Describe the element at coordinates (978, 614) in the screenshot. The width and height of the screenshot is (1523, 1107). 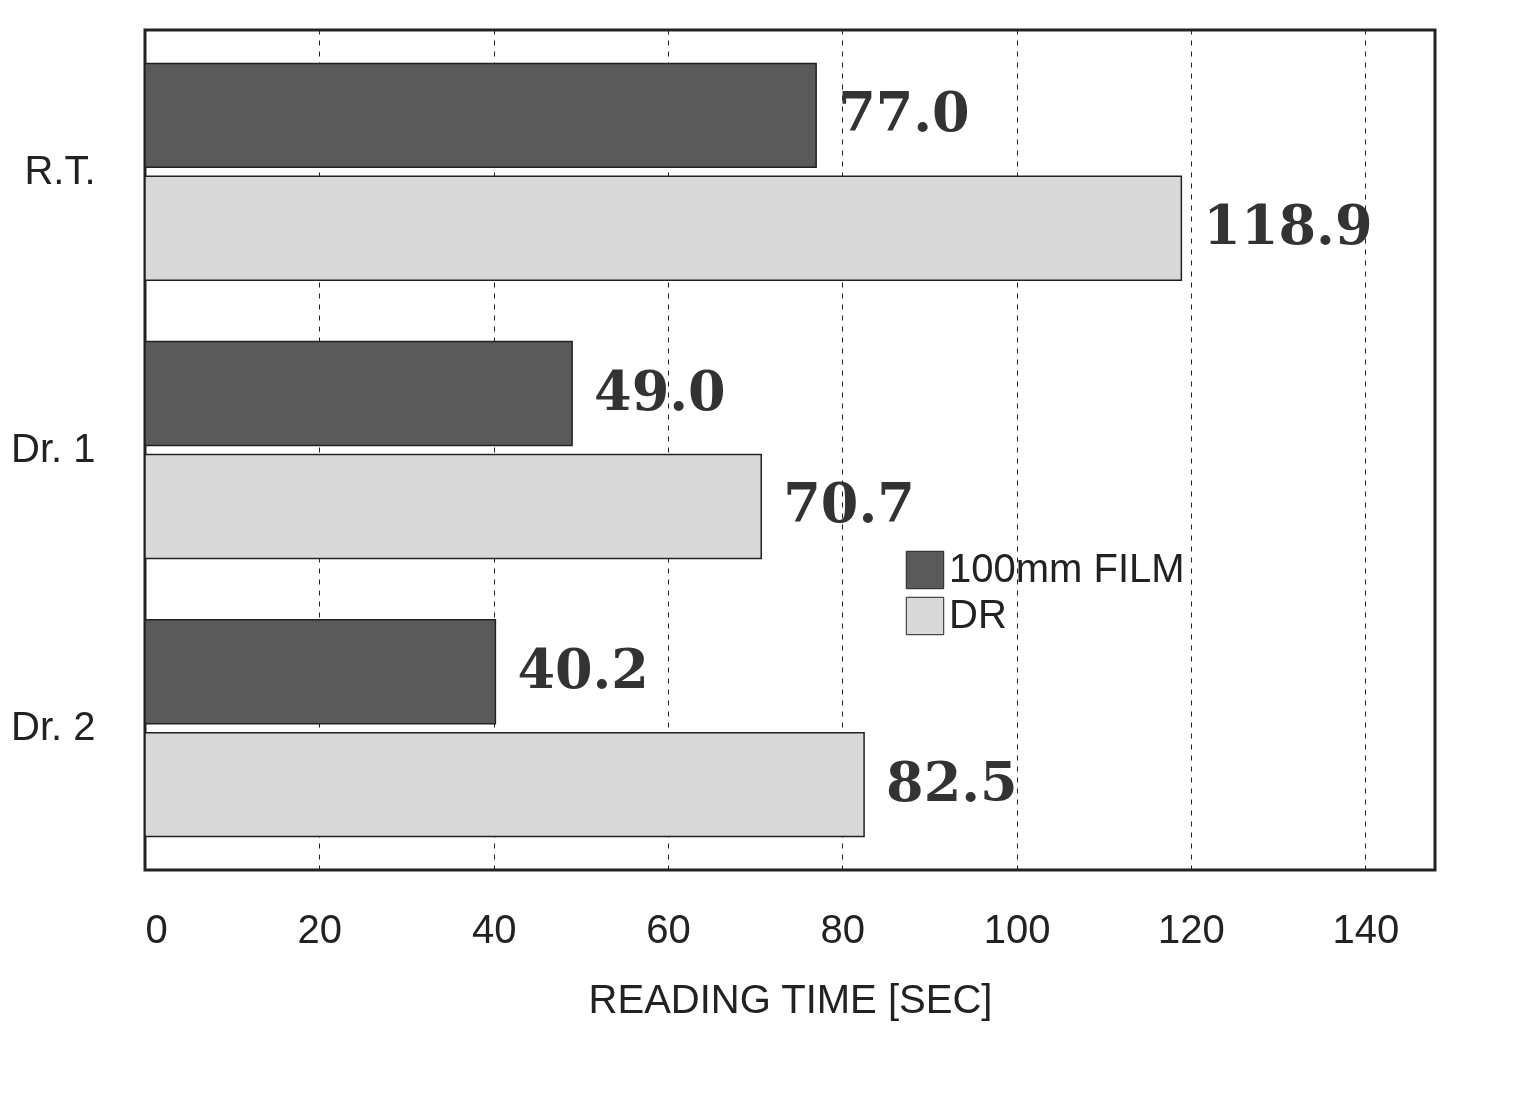
I see `legend-label: DR` at that location.